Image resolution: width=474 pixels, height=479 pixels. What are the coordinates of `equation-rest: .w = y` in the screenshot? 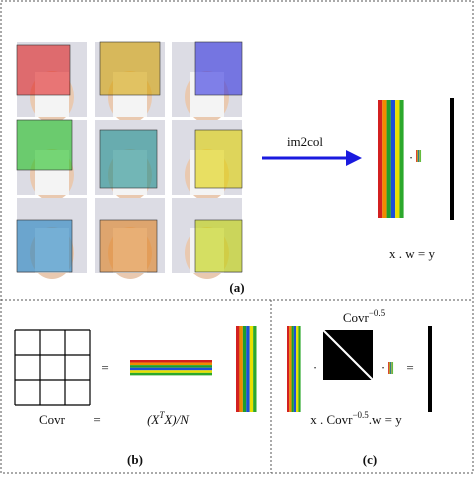 It's located at (385, 419).